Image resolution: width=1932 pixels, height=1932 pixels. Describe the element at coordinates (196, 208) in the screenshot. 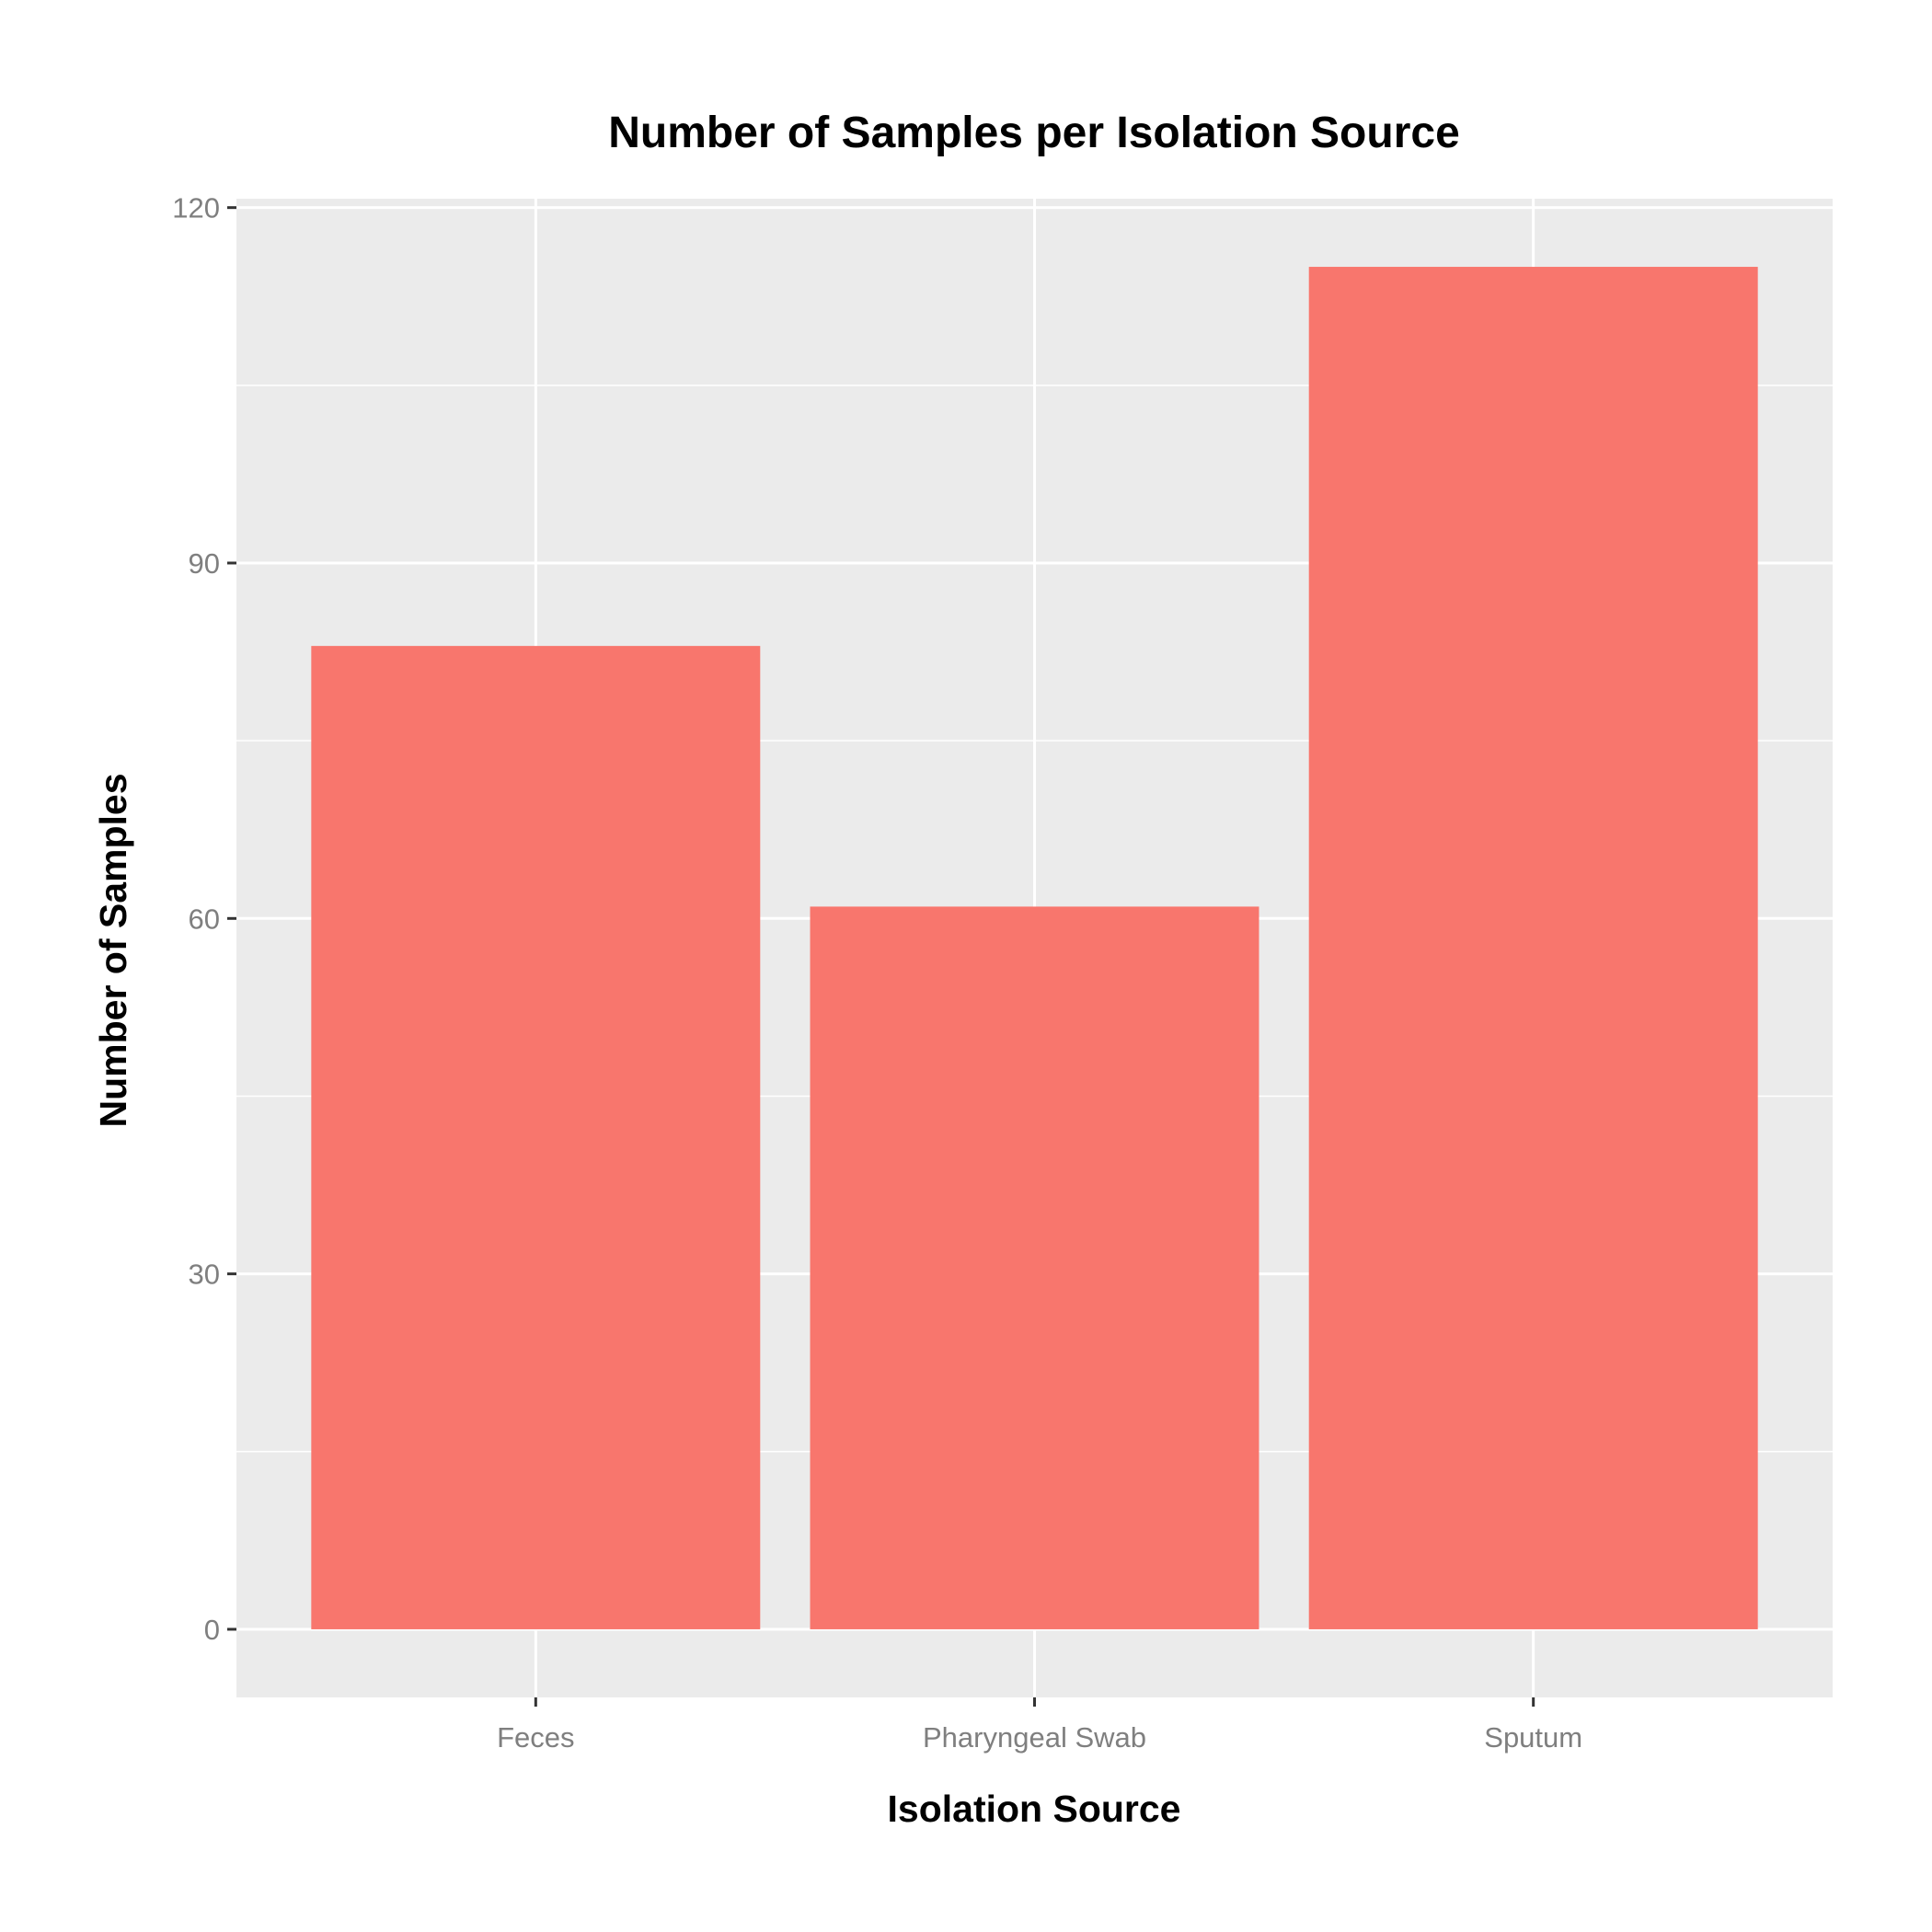

I see `y-tick-label: 120` at that location.